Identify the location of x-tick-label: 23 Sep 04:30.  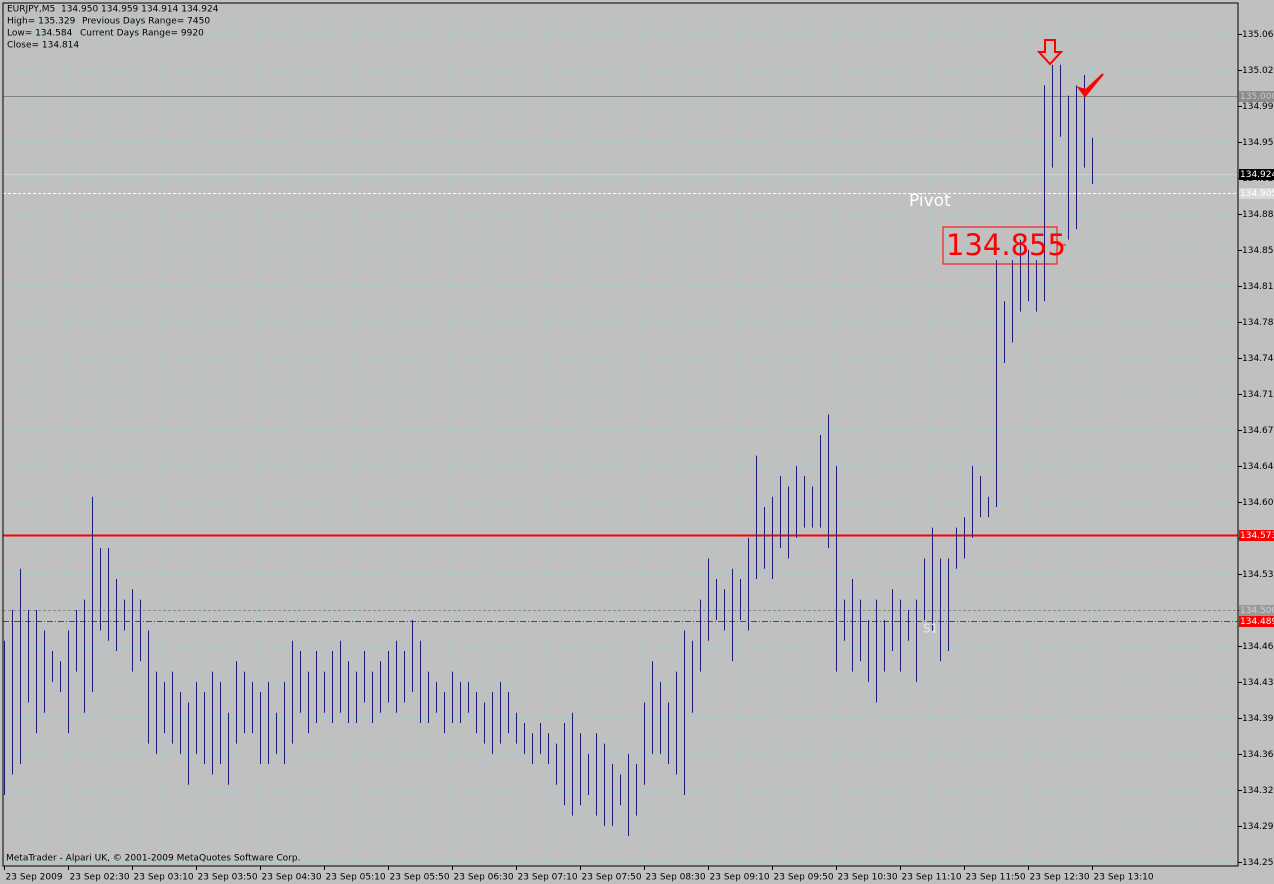
(292, 878).